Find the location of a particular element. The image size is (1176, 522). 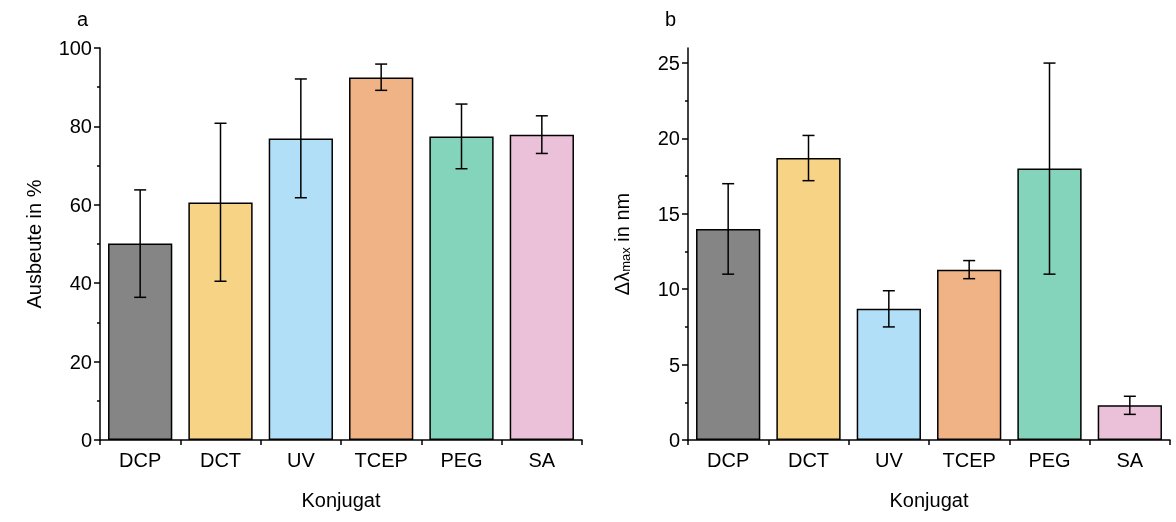

y-tick-label: 10 is located at coordinates (668, 289).